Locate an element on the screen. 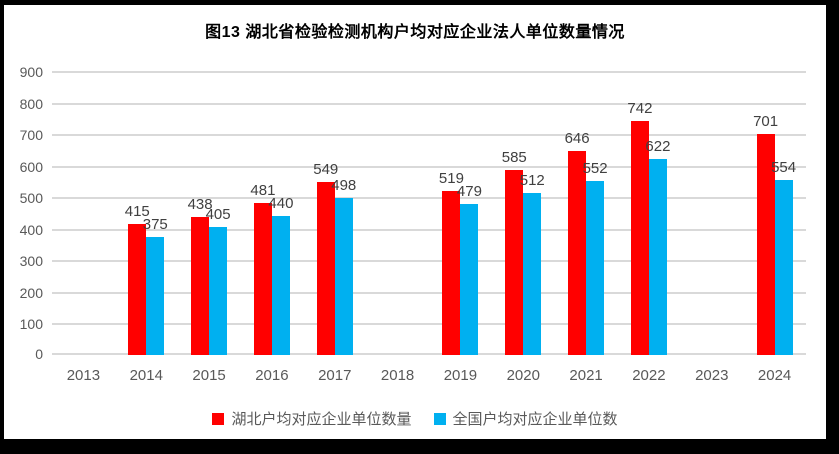 This screenshot has width=839, height=454. bar-national-2021 is located at coordinates (595, 268).